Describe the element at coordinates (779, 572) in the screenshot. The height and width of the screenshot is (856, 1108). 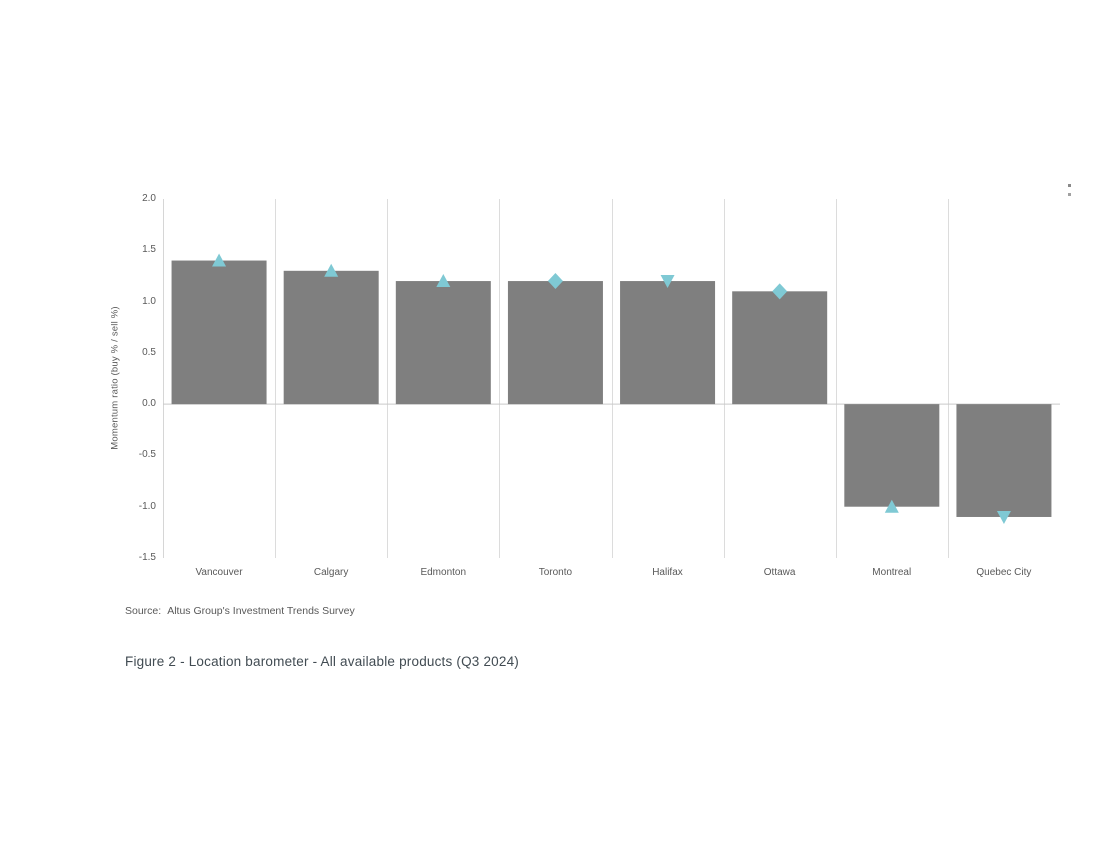
I see `category-label-ottawa: Ottawa` at that location.